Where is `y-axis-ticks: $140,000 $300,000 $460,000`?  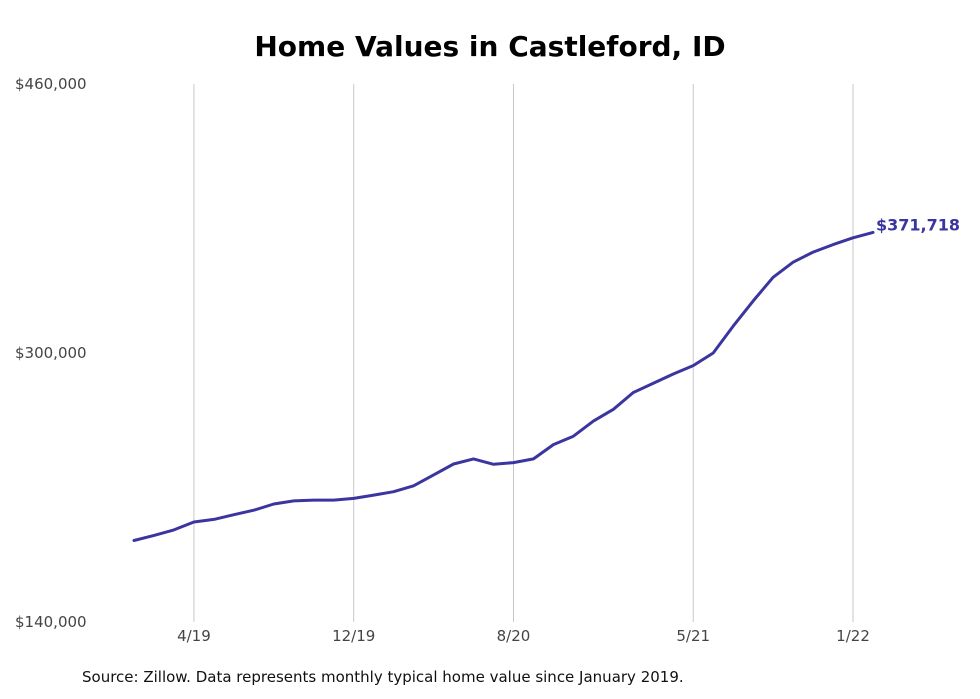 y-axis-ticks: $140,000 $300,000 $460,000 is located at coordinates (51, 353).